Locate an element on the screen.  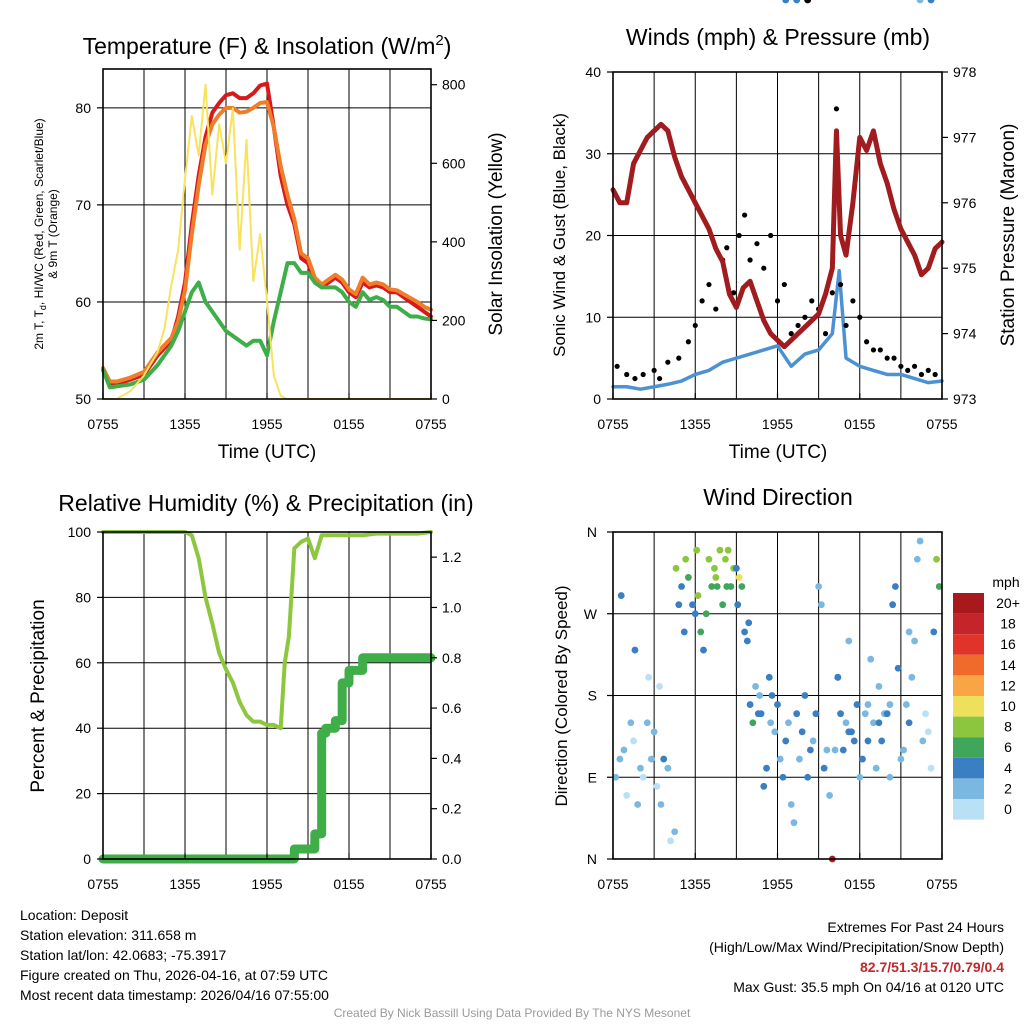
colorbar-title: mph is located at coordinates (1005, 582).